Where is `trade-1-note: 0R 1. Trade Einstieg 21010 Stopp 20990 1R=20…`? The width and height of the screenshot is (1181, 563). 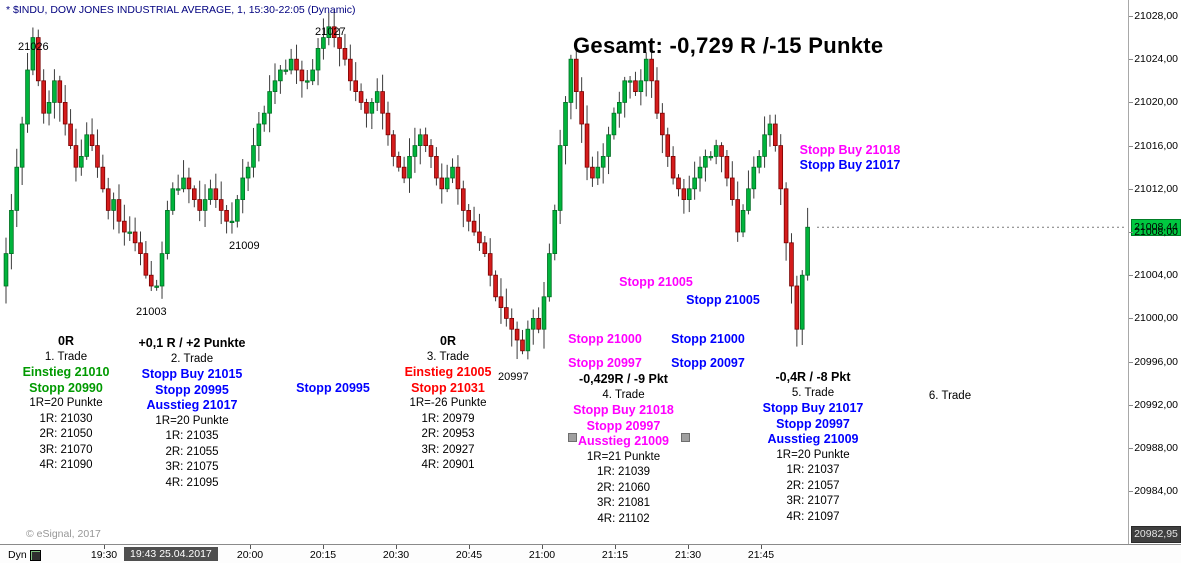 trade-1-note: 0R 1. Trade Einstieg 21010 Stopp 20990 1R=20… is located at coordinates (66, 404).